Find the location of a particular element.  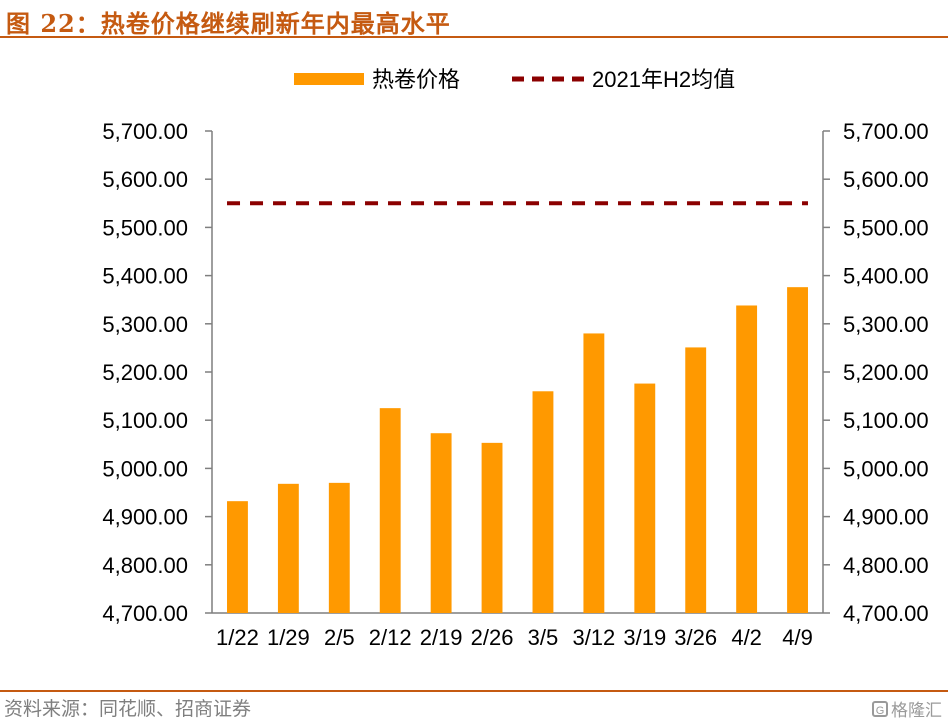

bar-1/29 is located at coordinates (288, 548).